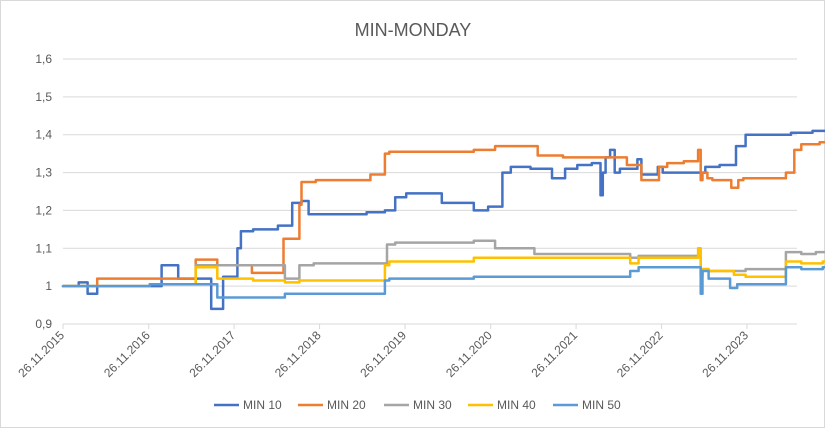 The height and width of the screenshot is (429, 825). Describe the element at coordinates (43, 248) in the screenshot. I see `y-tick-label: 1,1` at that location.